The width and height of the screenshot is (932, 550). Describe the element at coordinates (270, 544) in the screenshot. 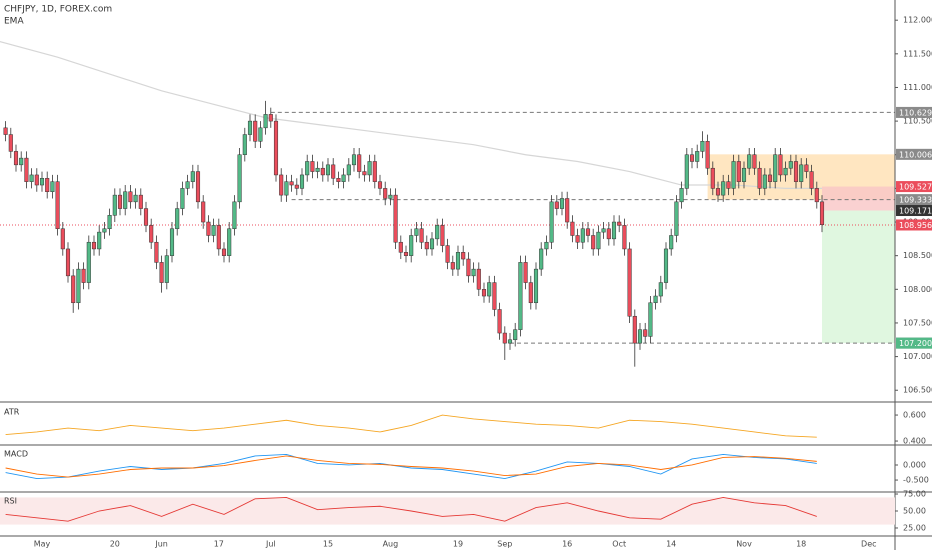

I see `x-tick-label: Jul` at that location.